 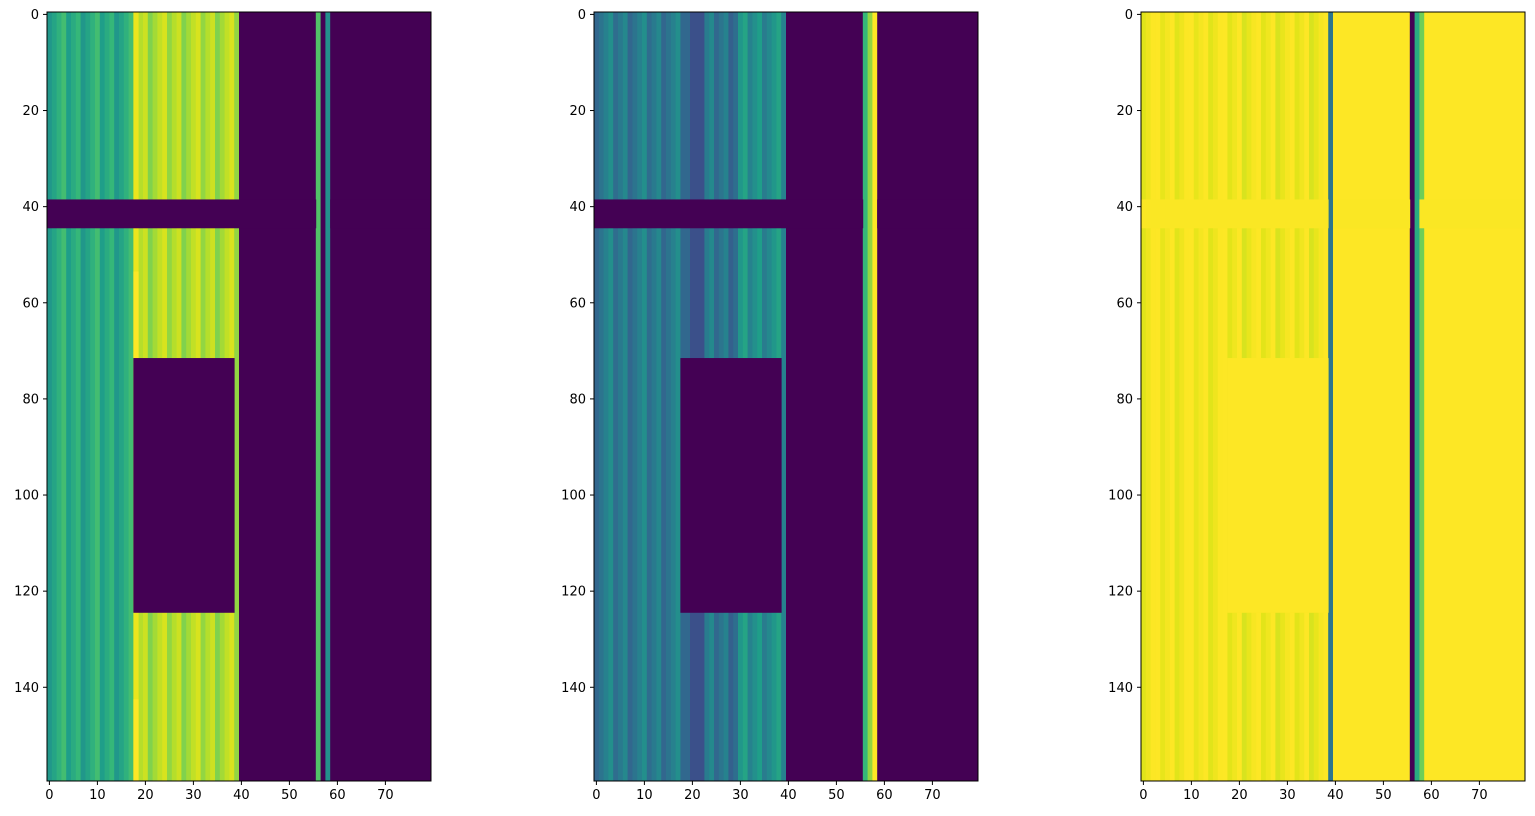 I want to click on y-tick-label: 100, so click(x=1120, y=496).